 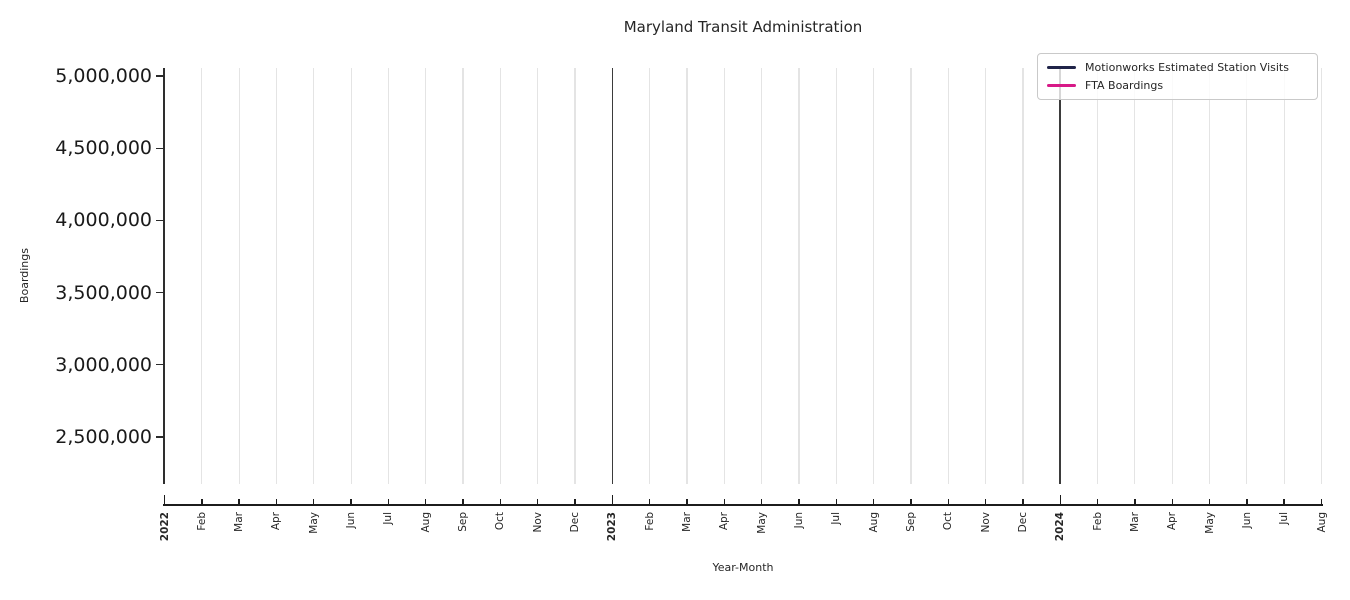 What do you see at coordinates (1060, 526) in the screenshot?
I see `x-tick-label-wrap: 2024` at bounding box center [1060, 526].